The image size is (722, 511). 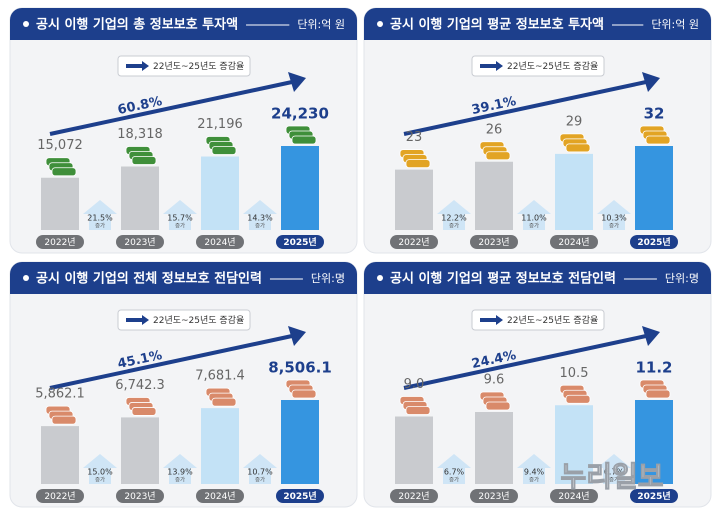 What do you see at coordinates (414, 137) in the screenshot?
I see `value-label: 23` at bounding box center [414, 137].